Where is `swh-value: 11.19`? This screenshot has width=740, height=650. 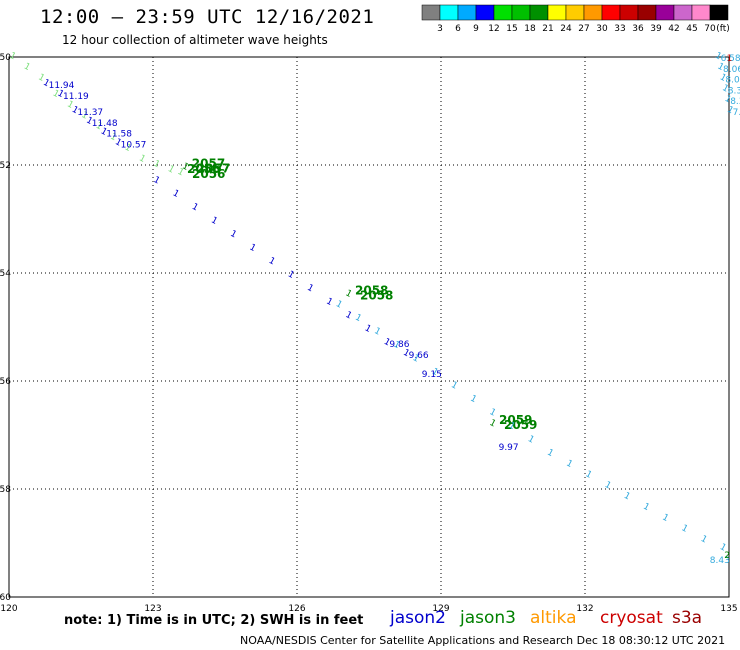
swh-value: 11.19 is located at coordinates (76, 97).